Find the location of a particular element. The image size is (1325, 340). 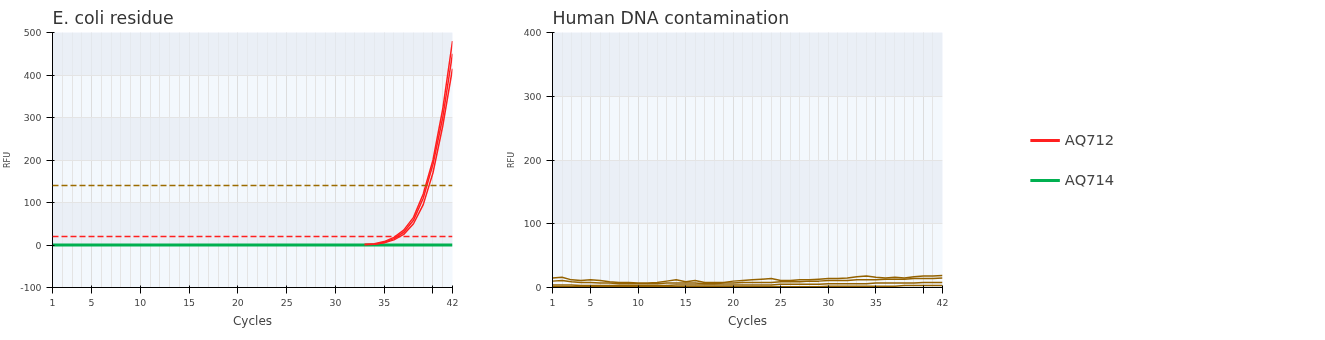

chart-title: Human DNA contamination is located at coordinates (671, 17).